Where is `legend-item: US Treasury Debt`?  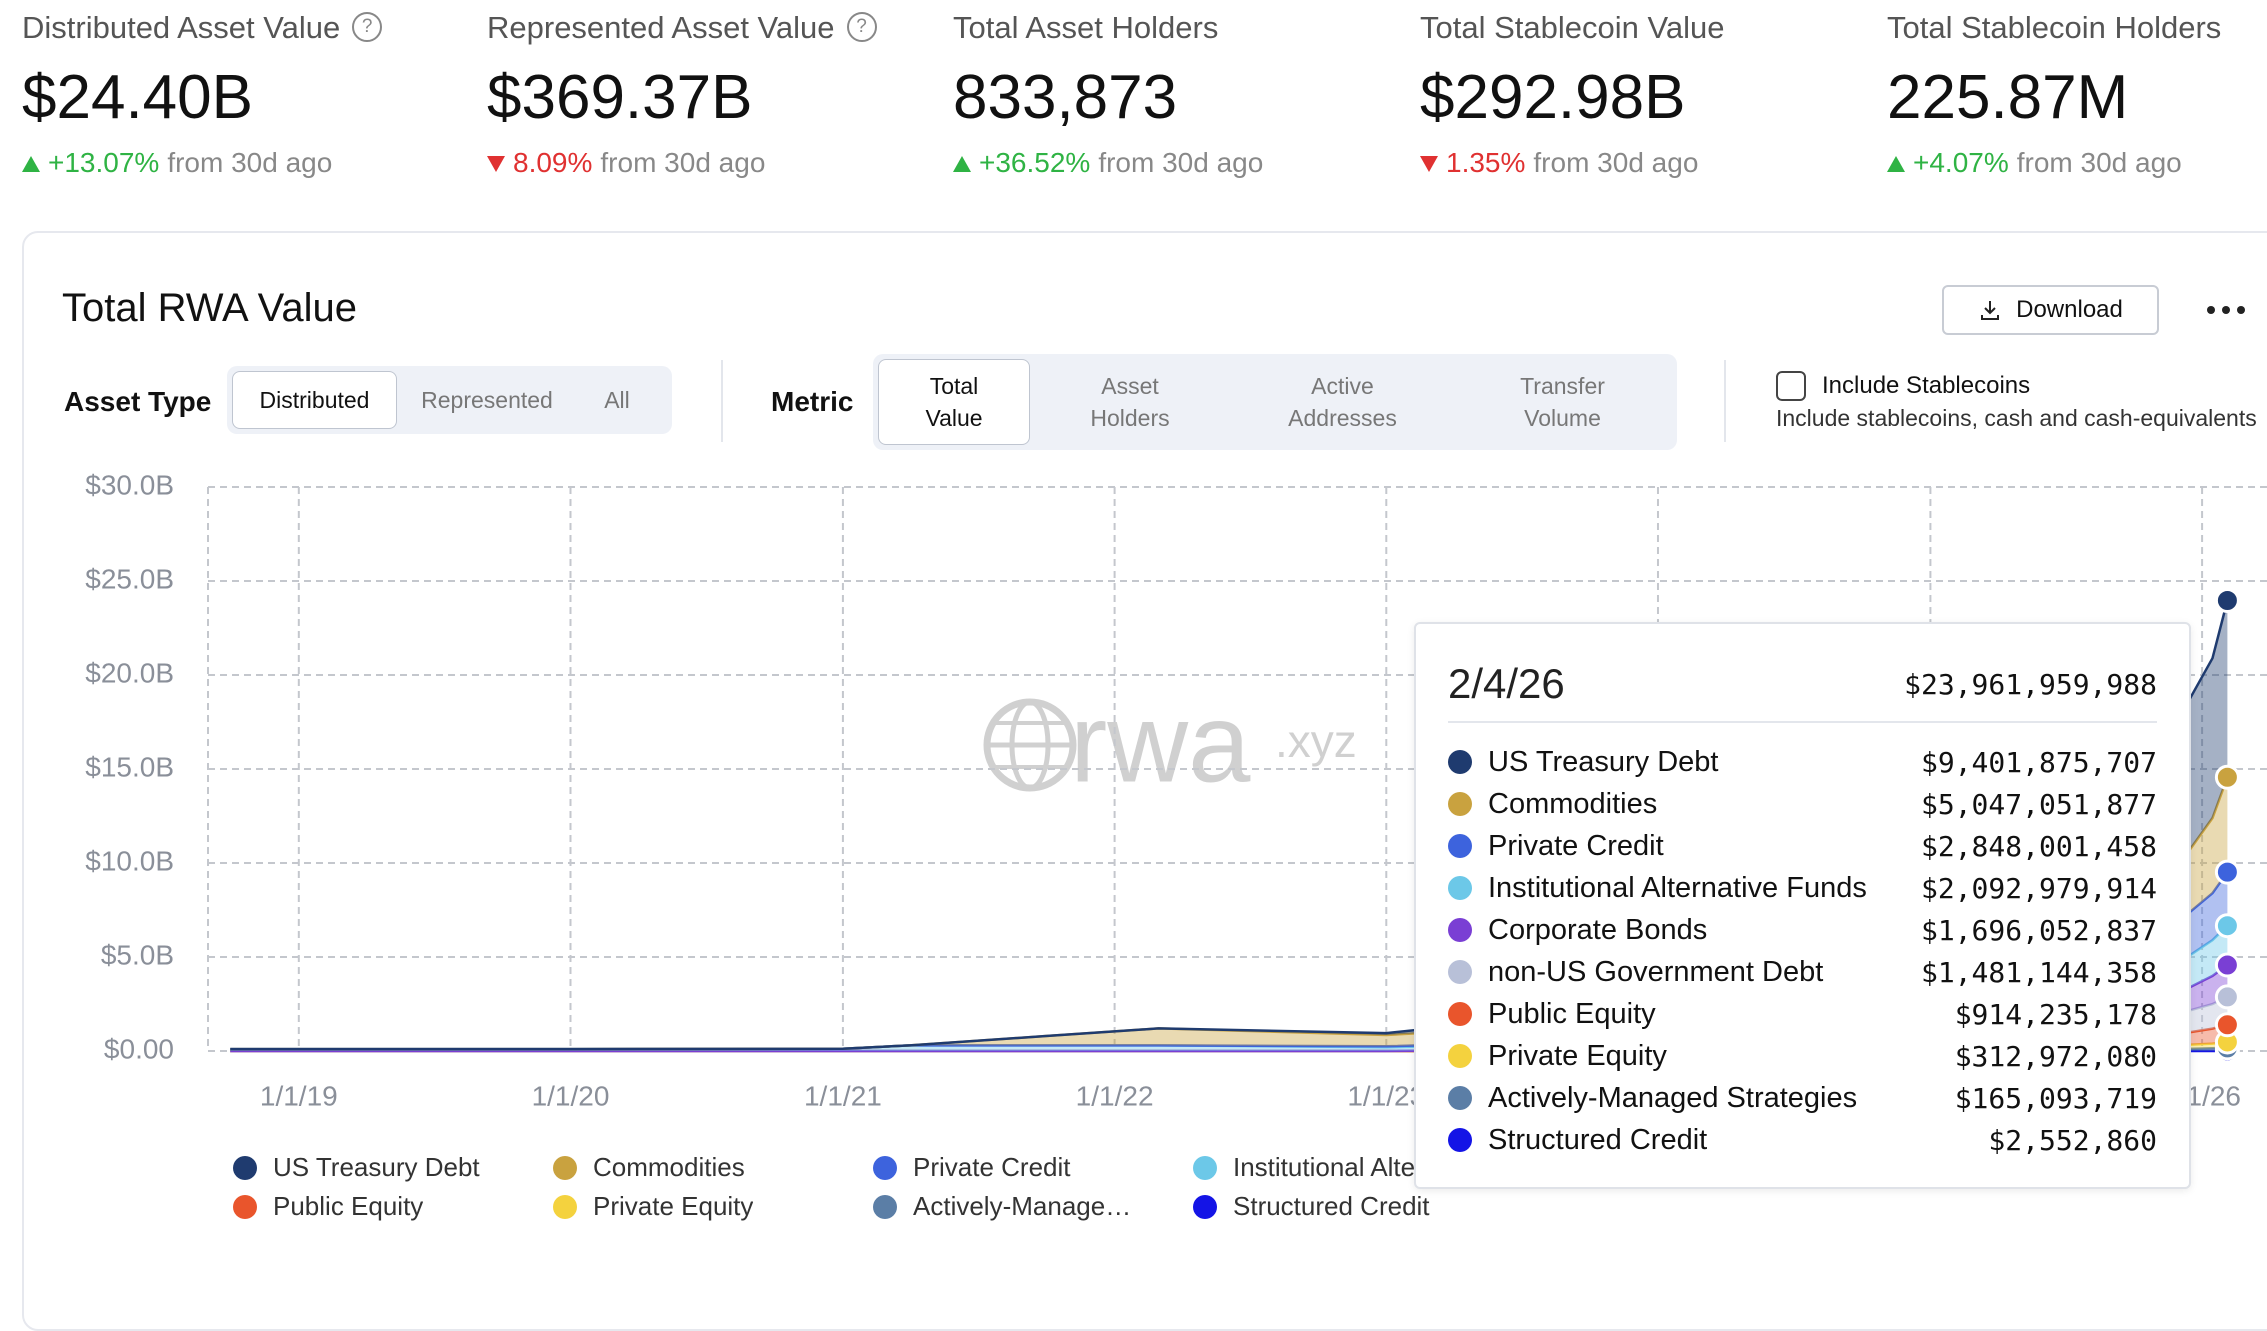
legend-item: US Treasury Debt is located at coordinates (356, 1167).